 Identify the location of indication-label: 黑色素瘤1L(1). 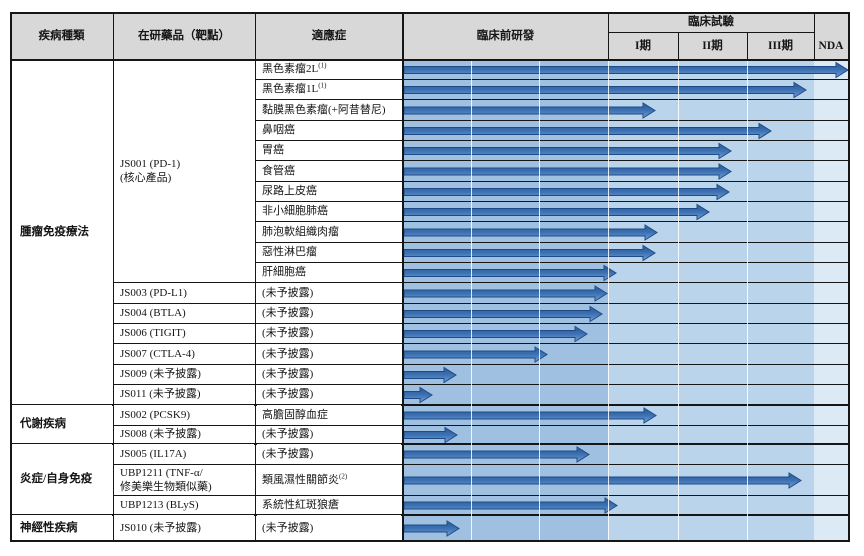
(294, 88).